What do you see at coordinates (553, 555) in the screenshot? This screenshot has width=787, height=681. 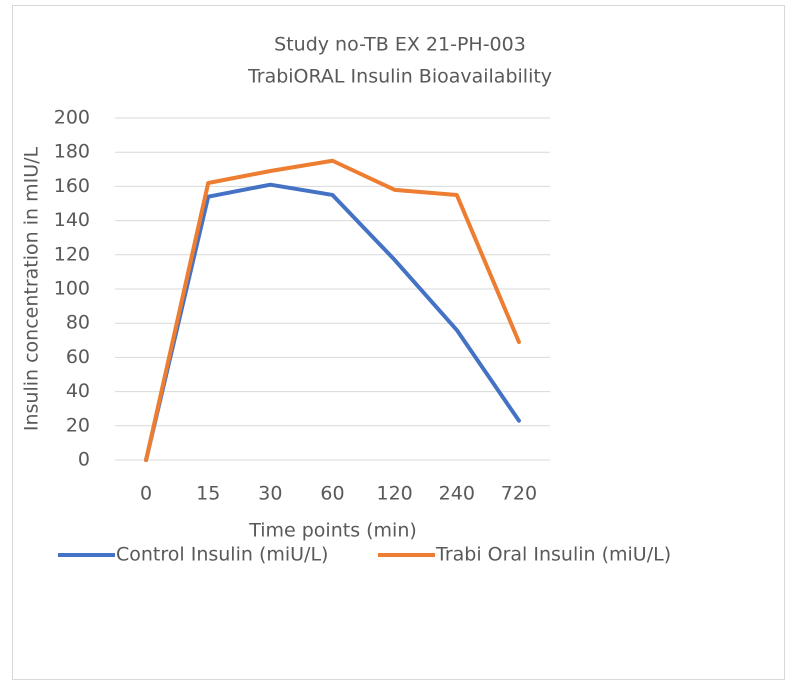 I see `legend-label: Trabi Oral Insulin (miU/L)` at bounding box center [553, 555].